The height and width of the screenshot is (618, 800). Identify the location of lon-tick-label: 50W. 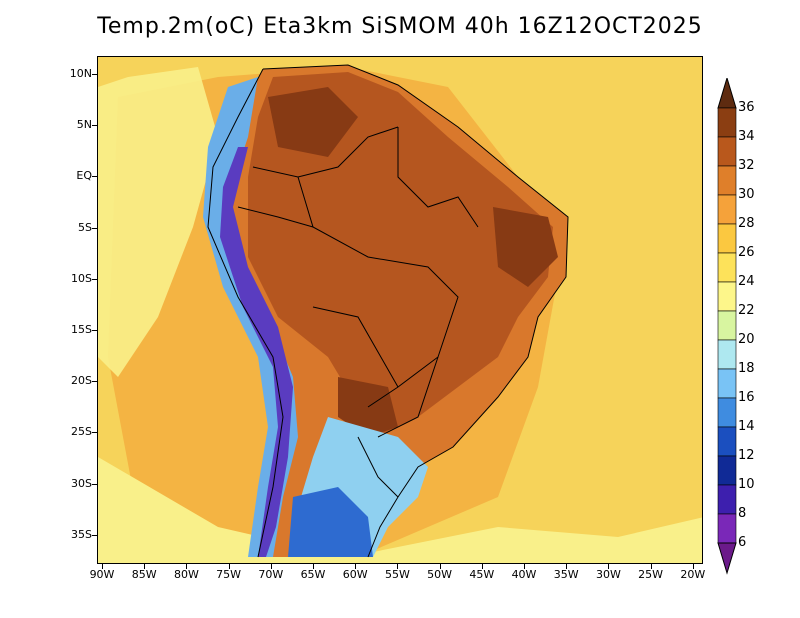
(440, 574).